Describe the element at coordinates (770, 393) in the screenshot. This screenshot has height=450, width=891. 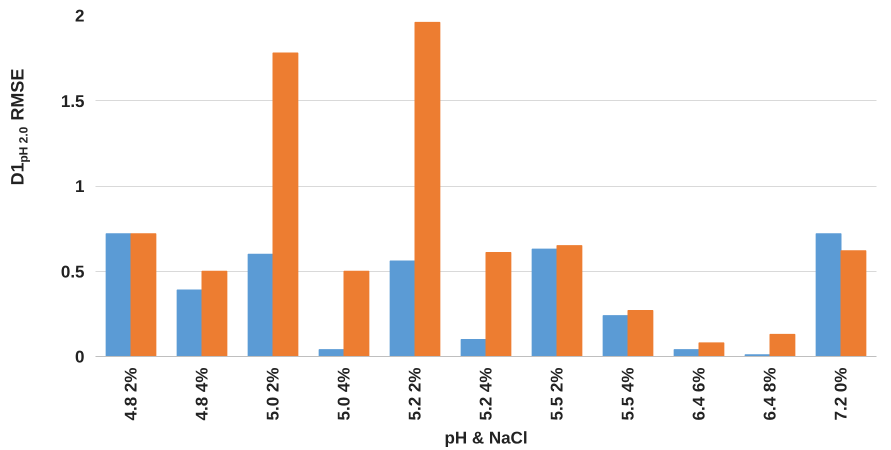
I see `x-tick-label: 6.4 8%` at that location.